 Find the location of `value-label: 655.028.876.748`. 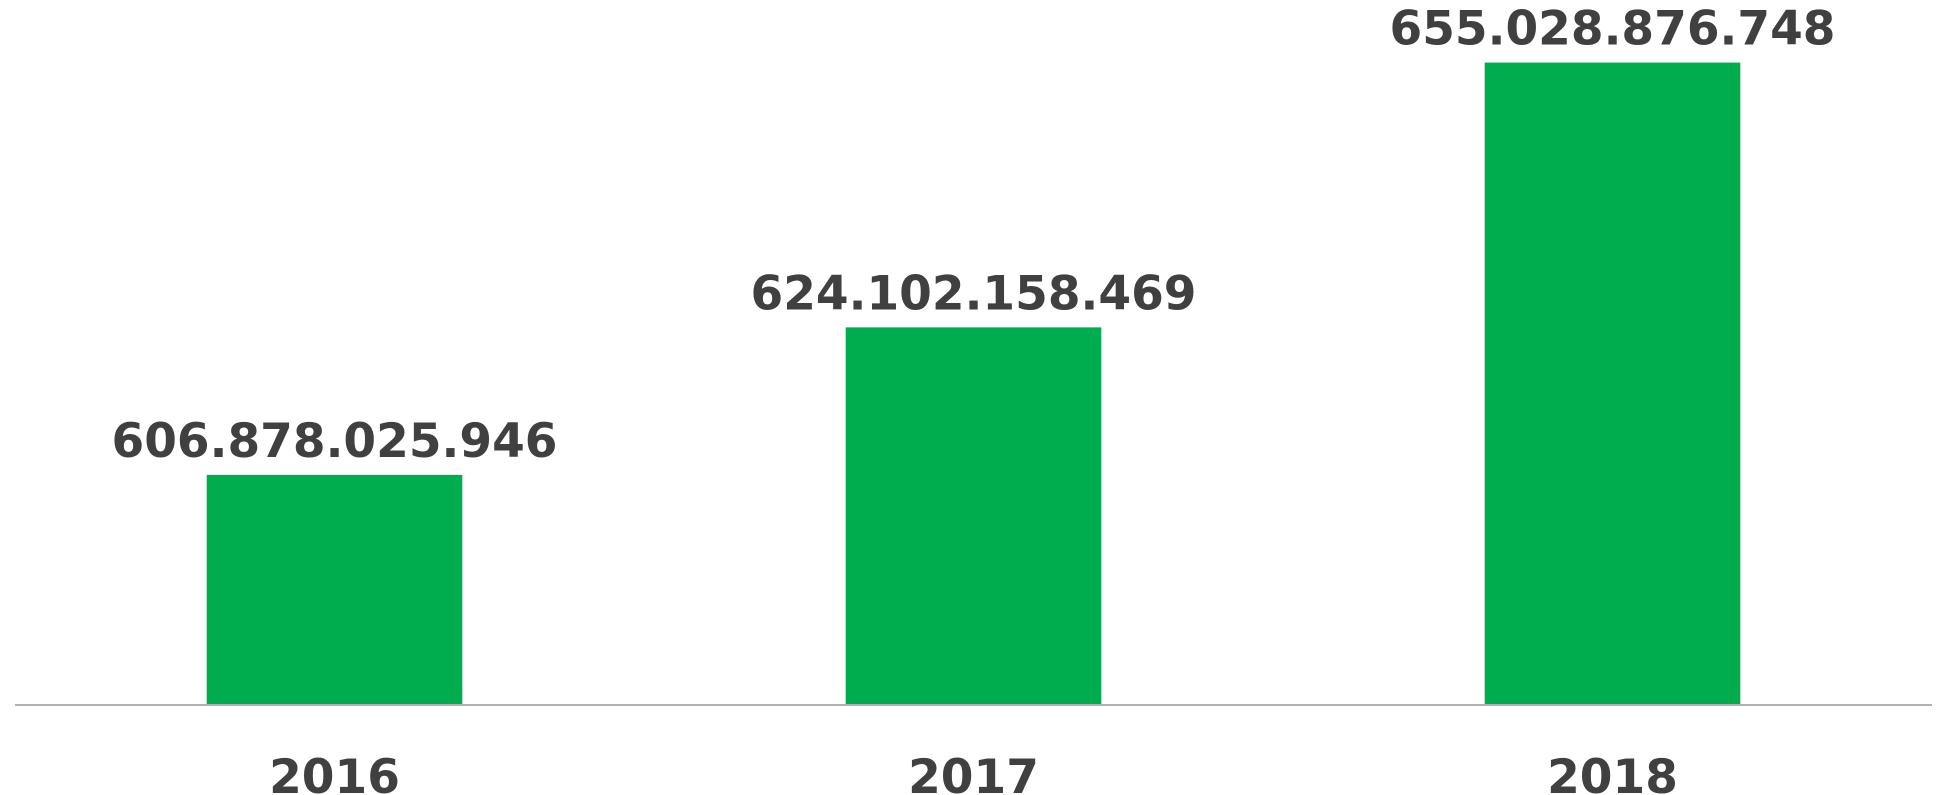

value-label: 655.028.876.748 is located at coordinates (1613, 29).